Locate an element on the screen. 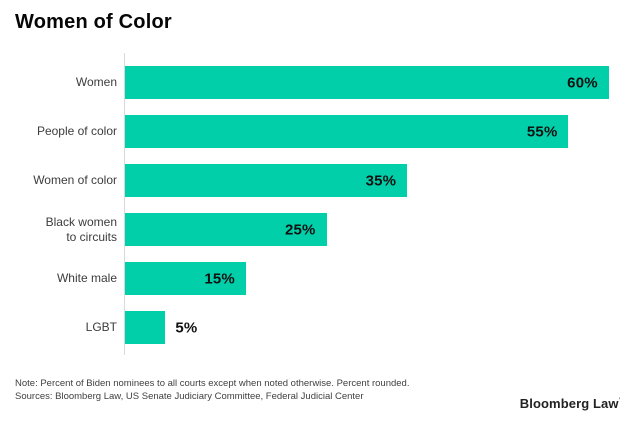  bar-track: 55% is located at coordinates (379, 131).